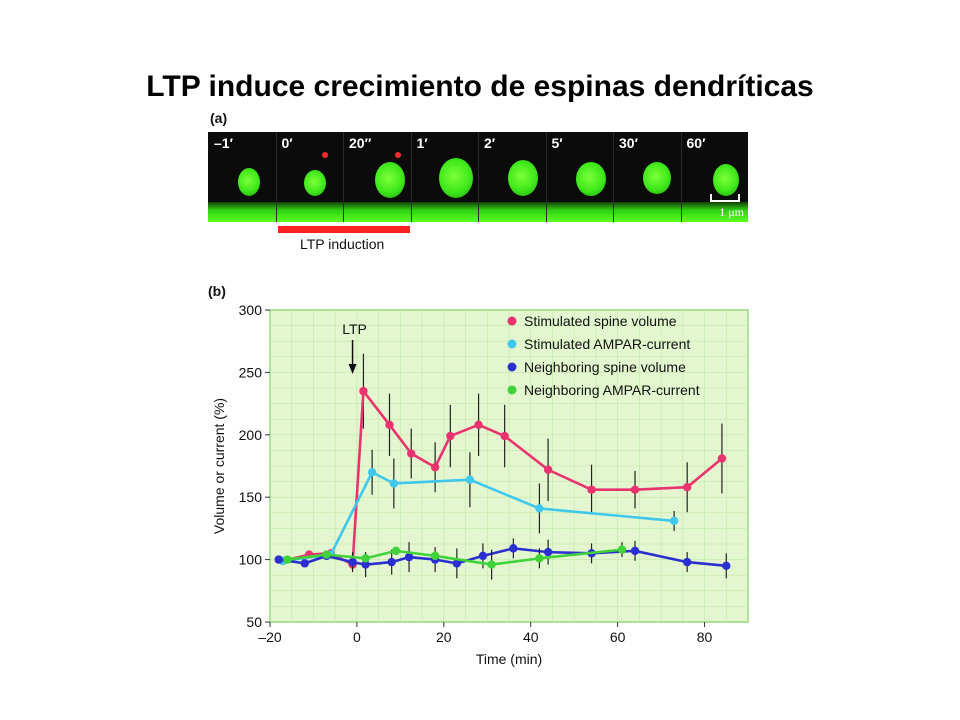 Image resolution: width=960 pixels, height=720 pixels. I want to click on x-axis-label: Time (min), so click(509, 659).